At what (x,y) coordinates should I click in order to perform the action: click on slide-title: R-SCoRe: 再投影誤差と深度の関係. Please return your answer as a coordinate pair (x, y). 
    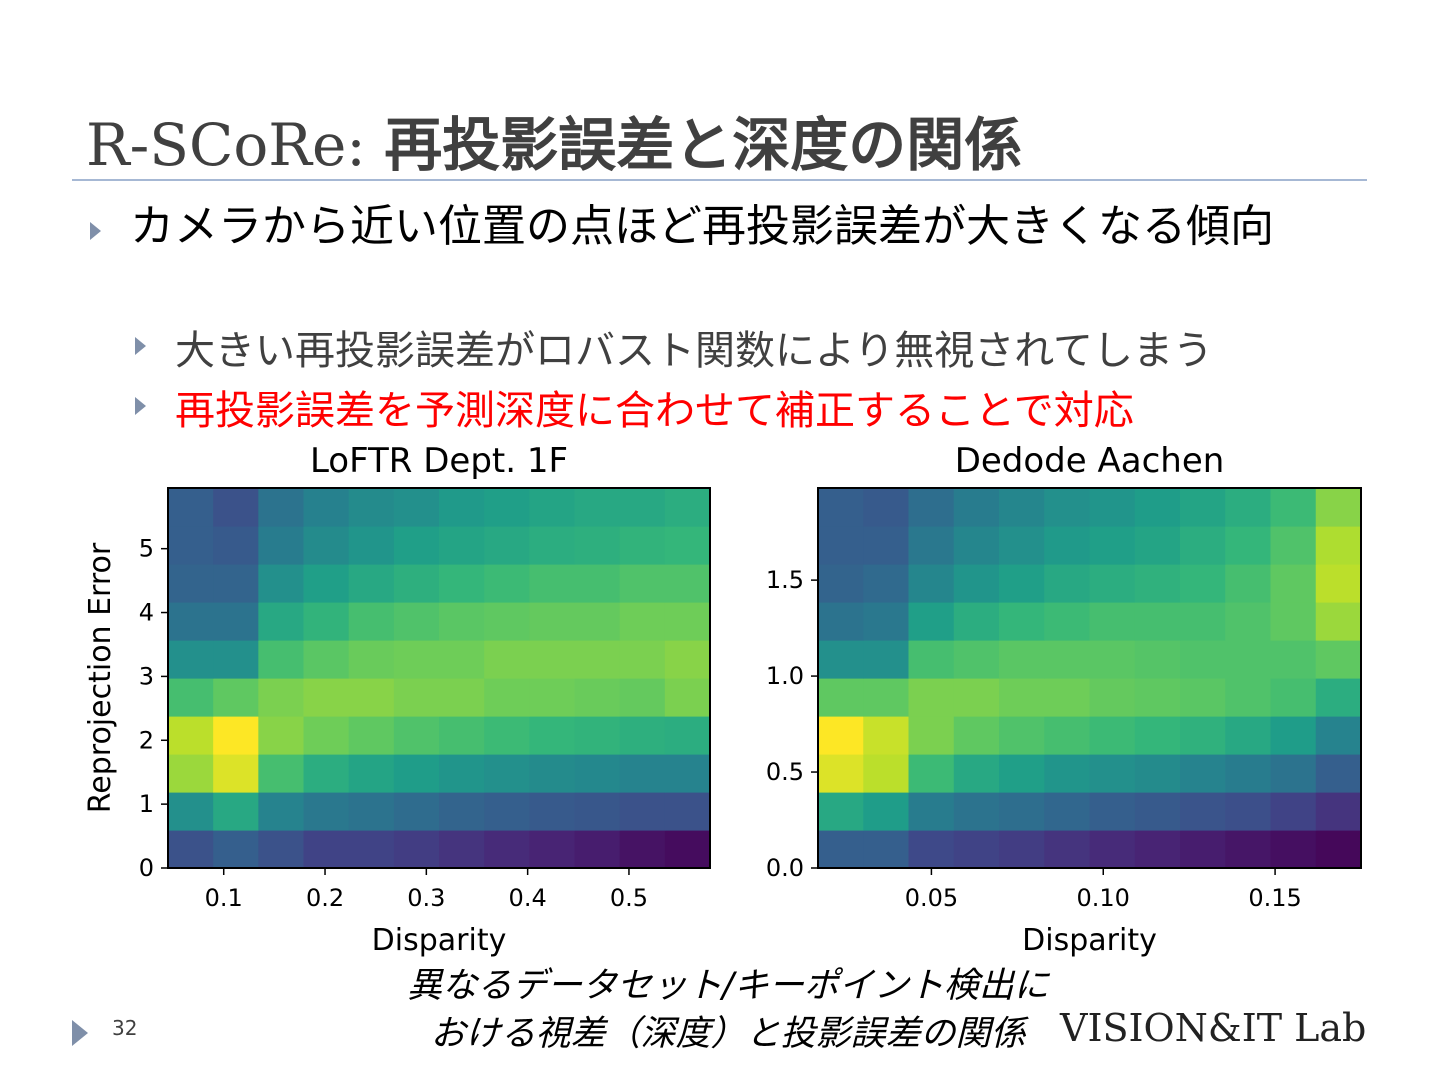
    Looking at the image, I should click on (554, 140).